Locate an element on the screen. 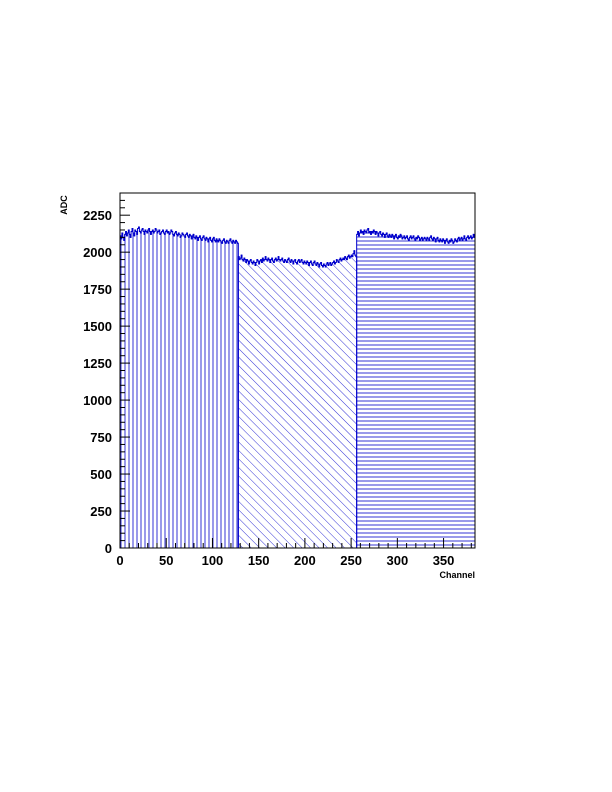  y-tick-label: 1250 is located at coordinates (97, 363).